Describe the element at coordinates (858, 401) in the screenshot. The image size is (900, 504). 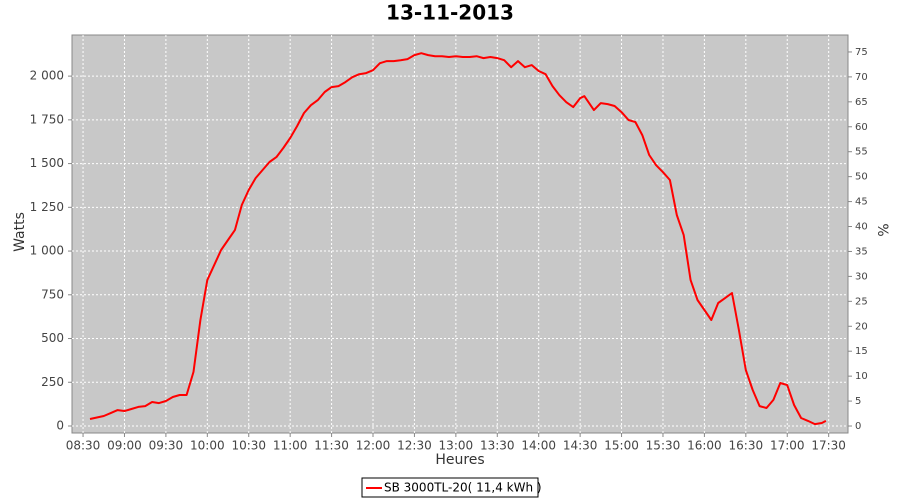
I see `y2-tick-label: 5` at that location.